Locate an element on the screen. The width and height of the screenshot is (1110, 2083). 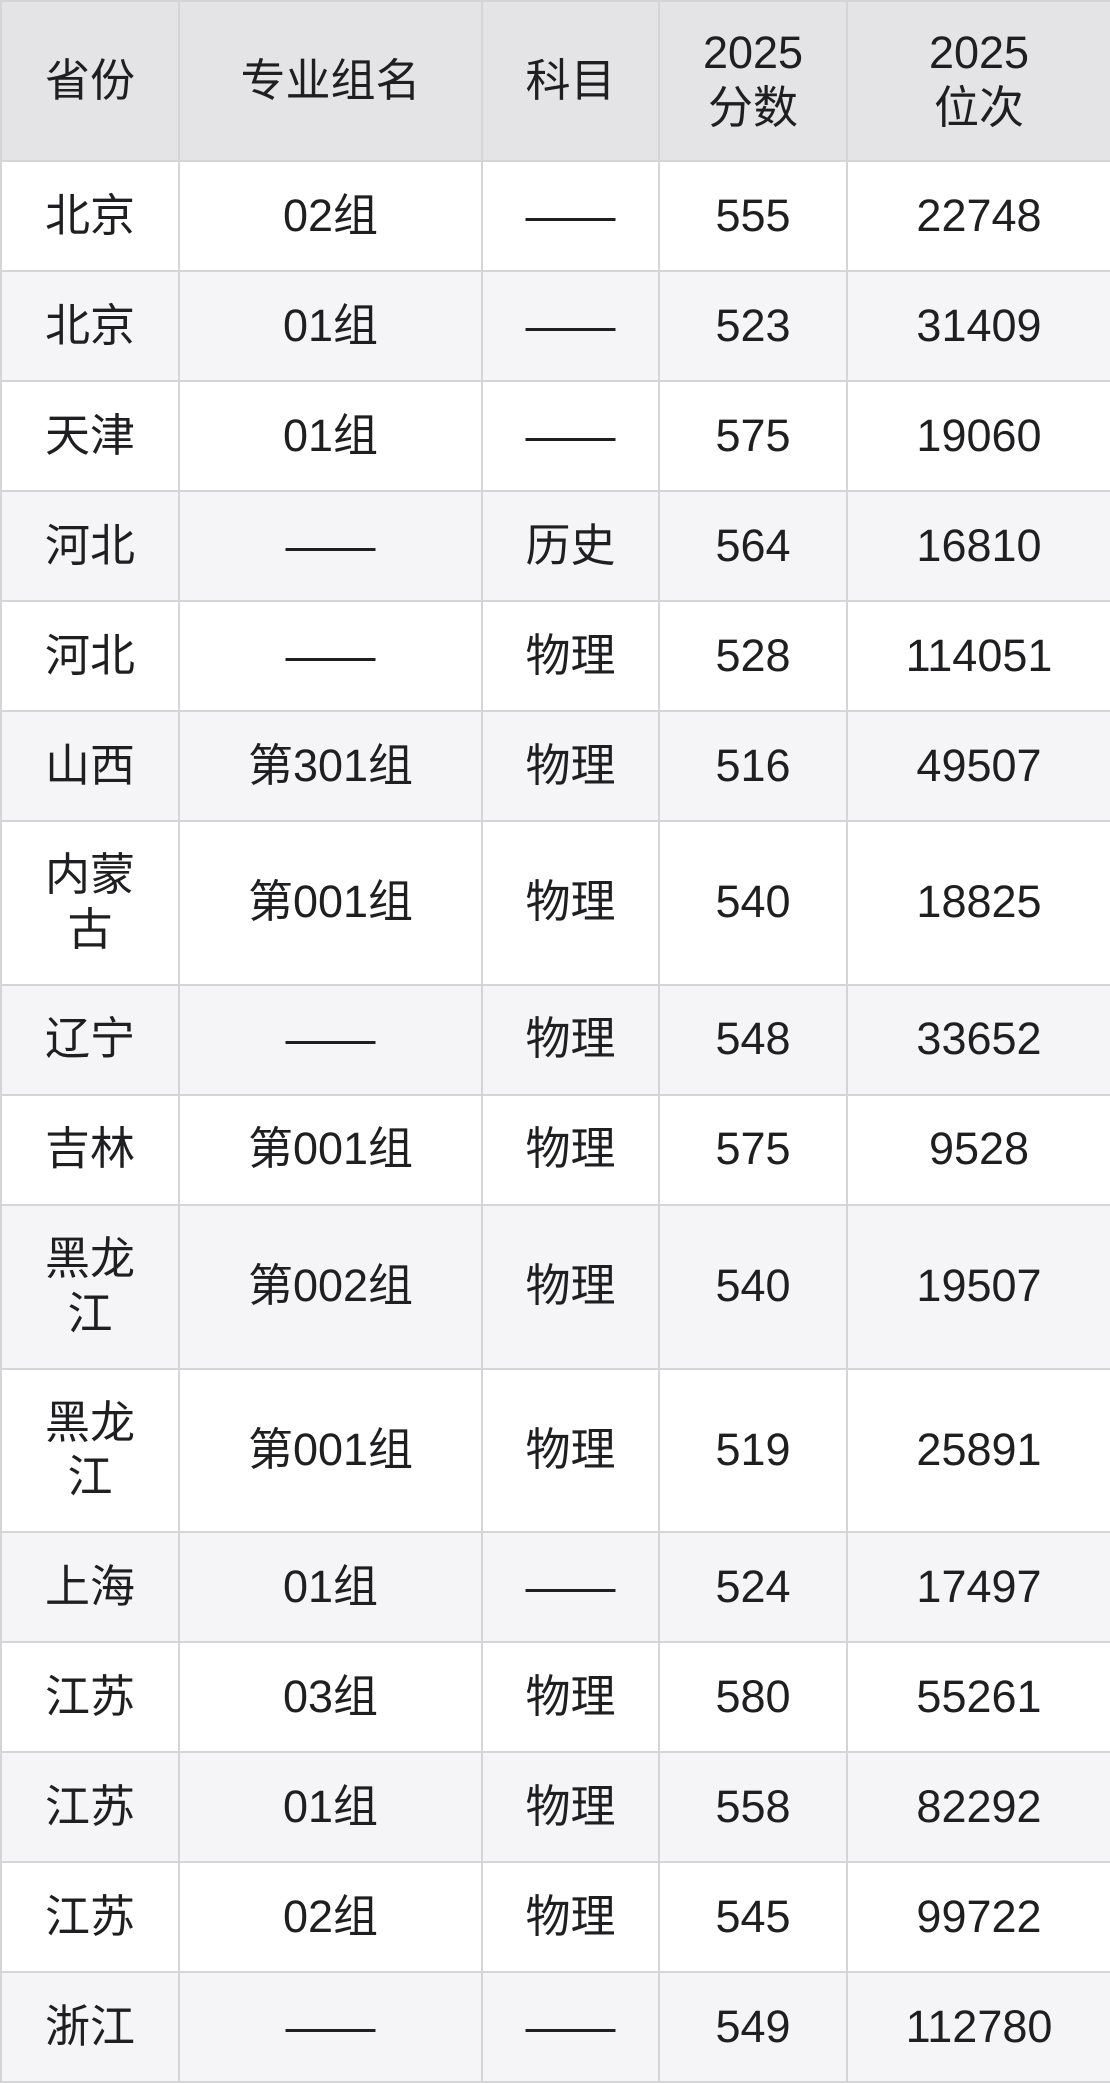
cell-rank-2025: 22748 is located at coordinates (978, 216).